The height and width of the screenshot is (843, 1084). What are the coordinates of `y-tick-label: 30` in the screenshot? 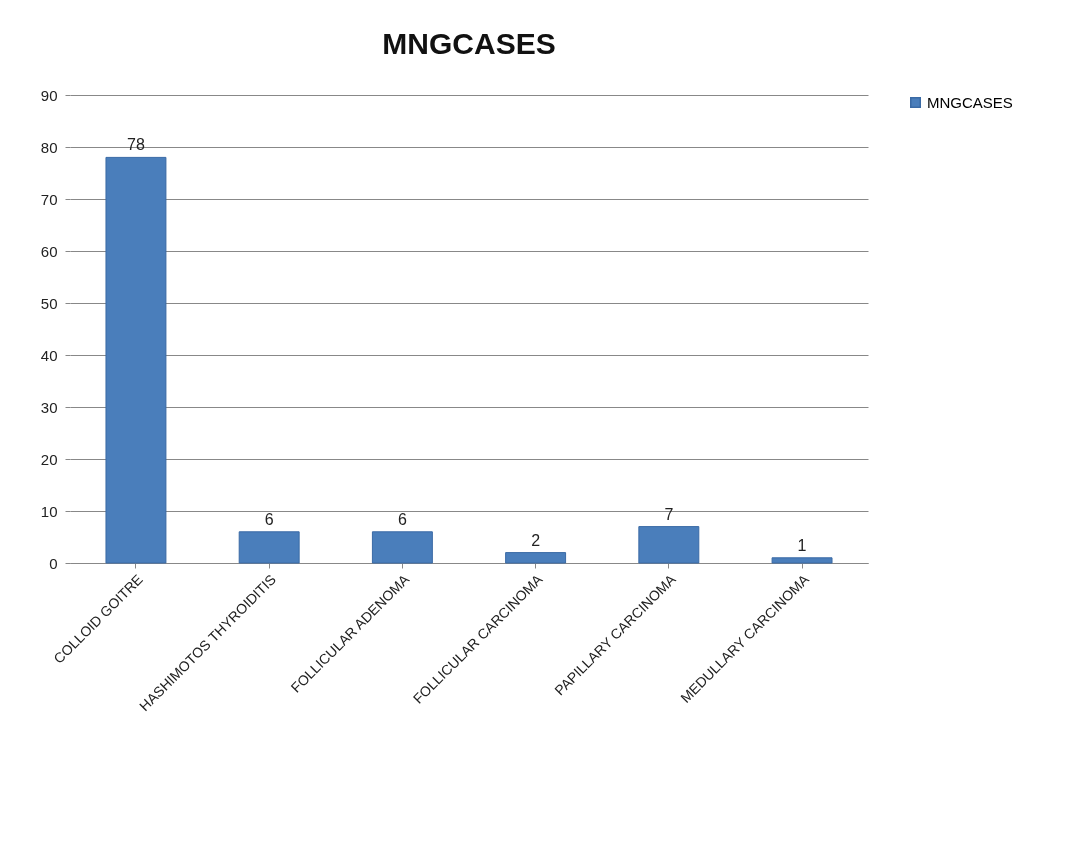 It's located at (49, 407).